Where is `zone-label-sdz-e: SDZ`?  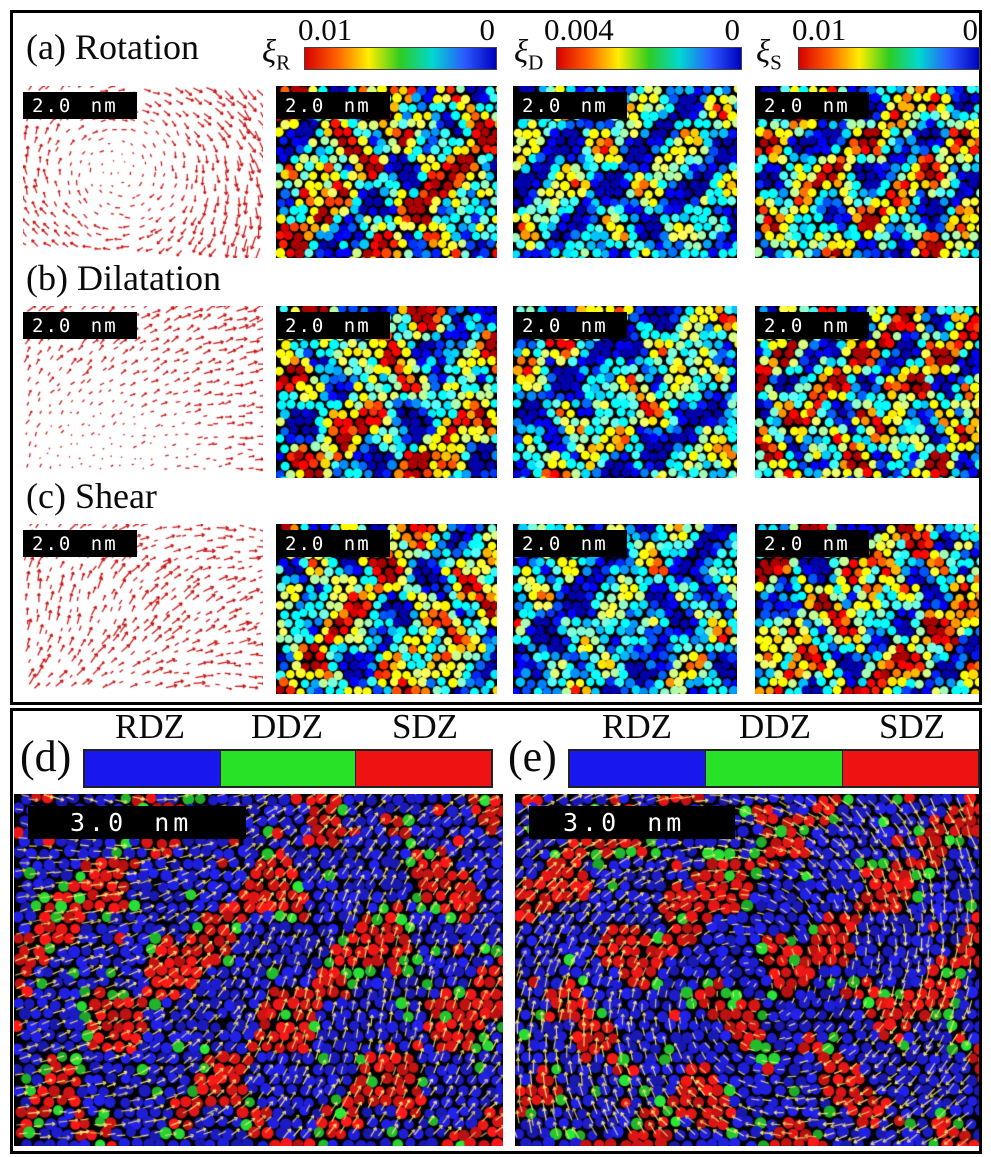 zone-label-sdz-e: SDZ is located at coordinates (912, 726).